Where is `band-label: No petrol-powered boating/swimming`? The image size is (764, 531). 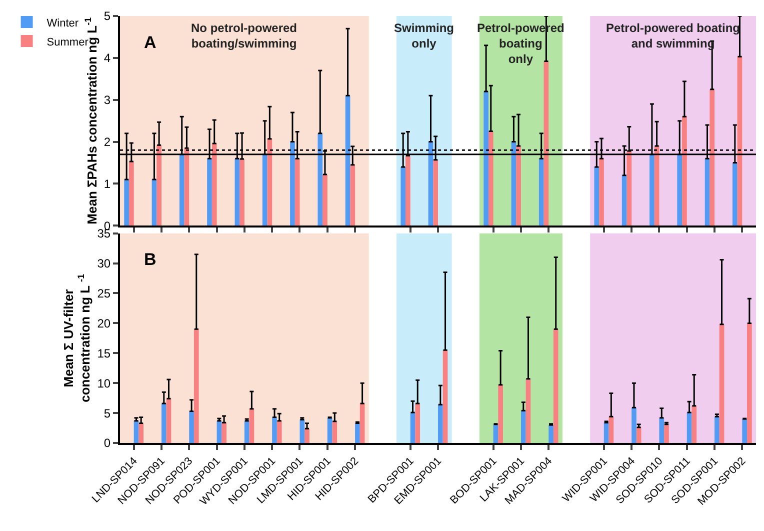
band-label: No petrol-powered boating/swimming is located at coordinates (244, 36).